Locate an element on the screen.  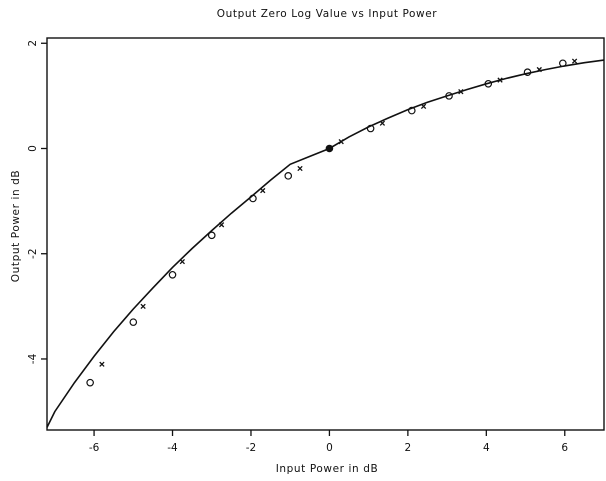
x-tick-label: -2 is located at coordinates (251, 448).